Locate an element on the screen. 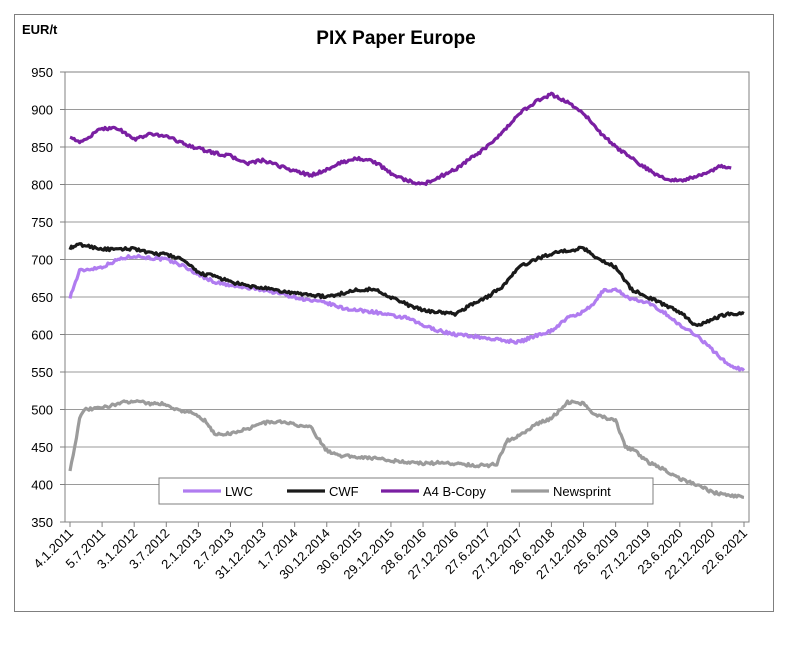 This screenshot has height=645, width=792. y-axis-unit-label: EUR/t is located at coordinates (40, 29).